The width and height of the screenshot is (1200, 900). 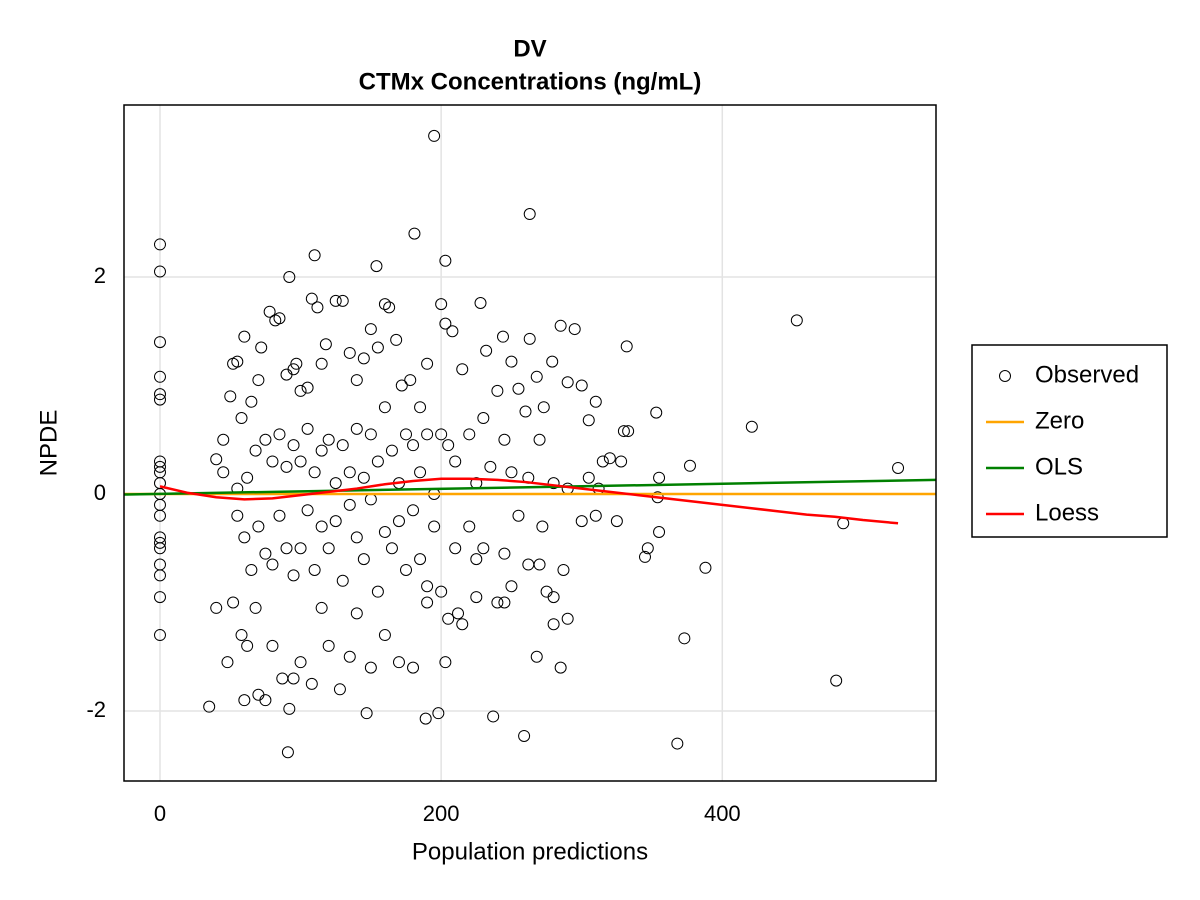 What do you see at coordinates (1059, 420) in the screenshot?
I see `legend-label: Zero` at bounding box center [1059, 420].